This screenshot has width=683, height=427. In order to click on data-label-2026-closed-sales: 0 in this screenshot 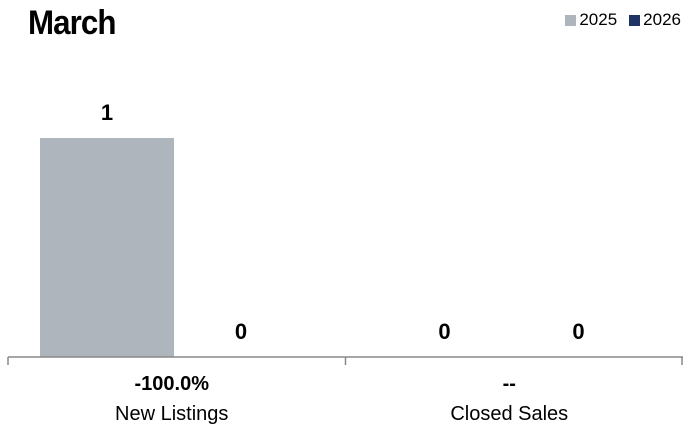, I will do `click(578, 331)`.